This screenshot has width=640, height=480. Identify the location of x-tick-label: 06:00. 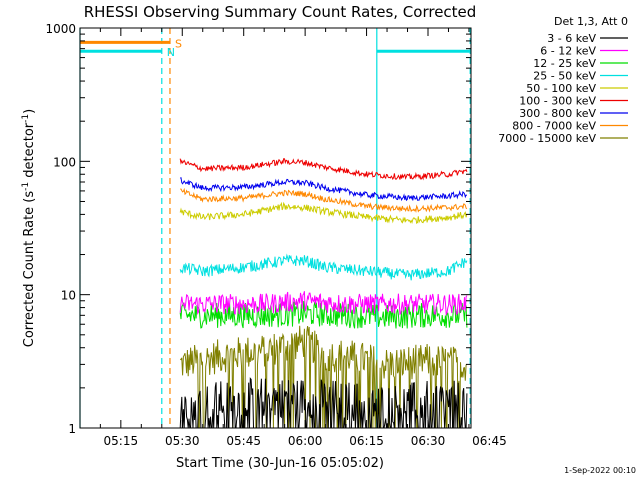
(305, 441).